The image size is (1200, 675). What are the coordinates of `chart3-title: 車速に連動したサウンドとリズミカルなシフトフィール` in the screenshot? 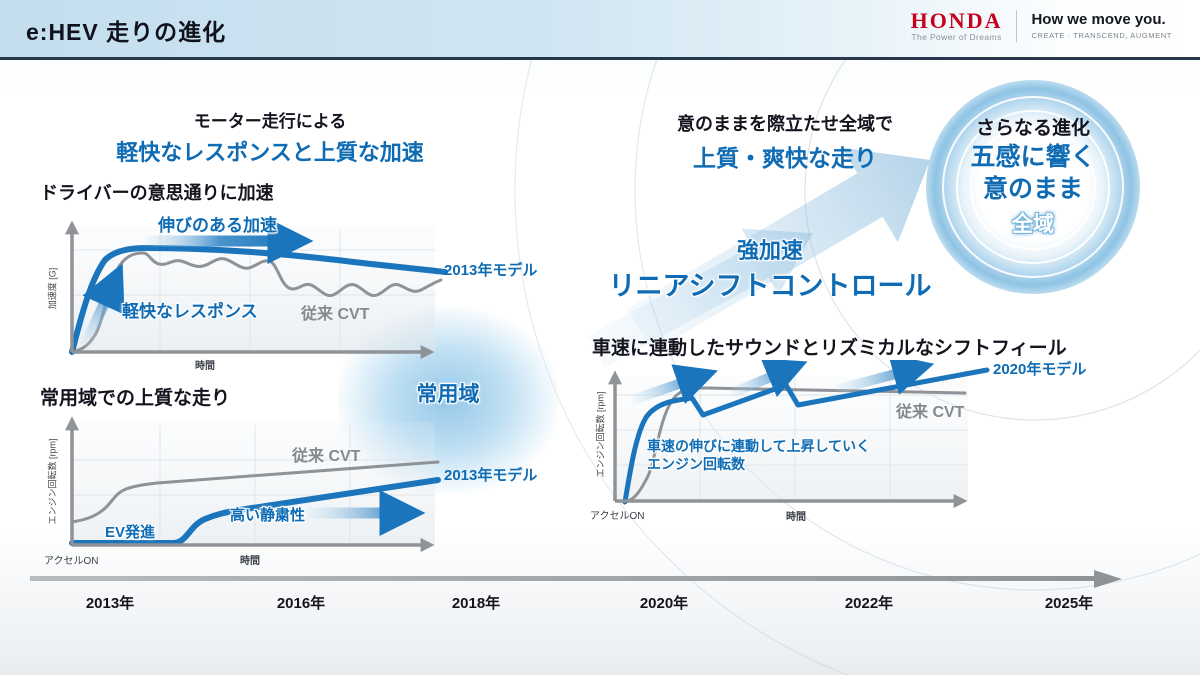 It's located at (829, 348).